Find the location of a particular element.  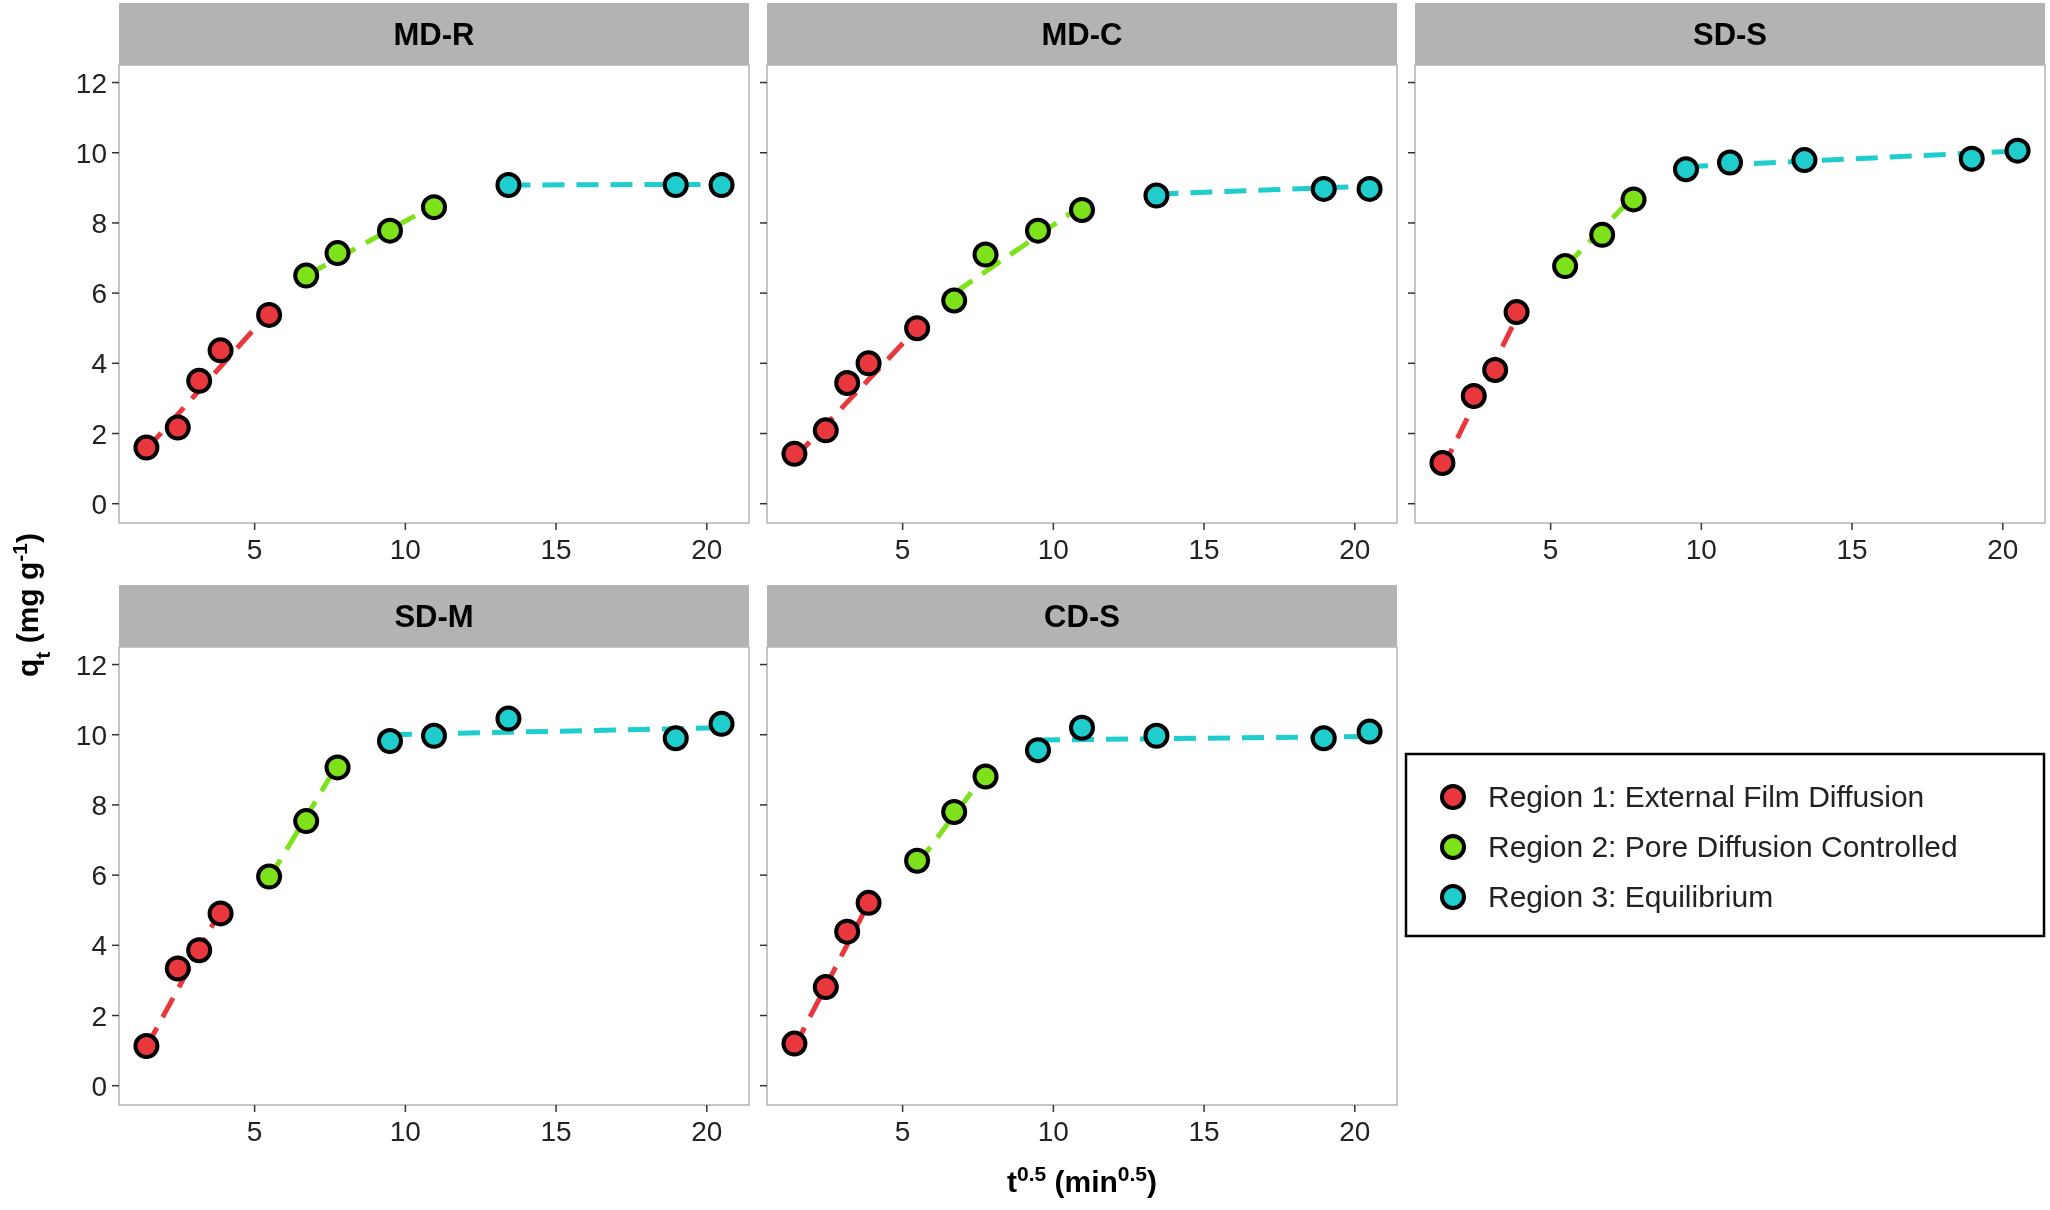

chart-title: SD-S is located at coordinates (1730, 34).